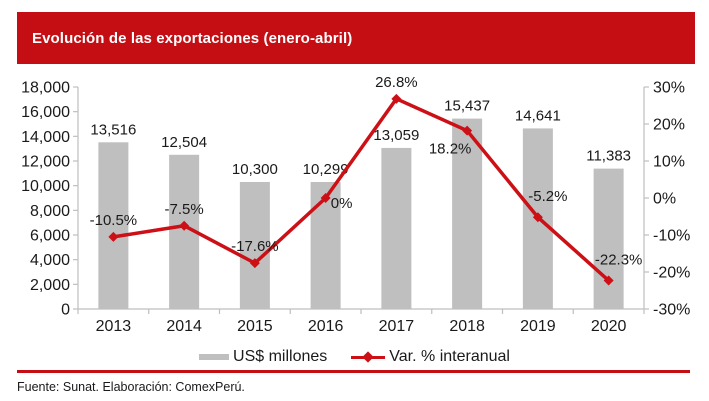 The image size is (709, 401). What do you see at coordinates (671, 273) in the screenshot?
I see `svg-text: -20%` at bounding box center [671, 273].